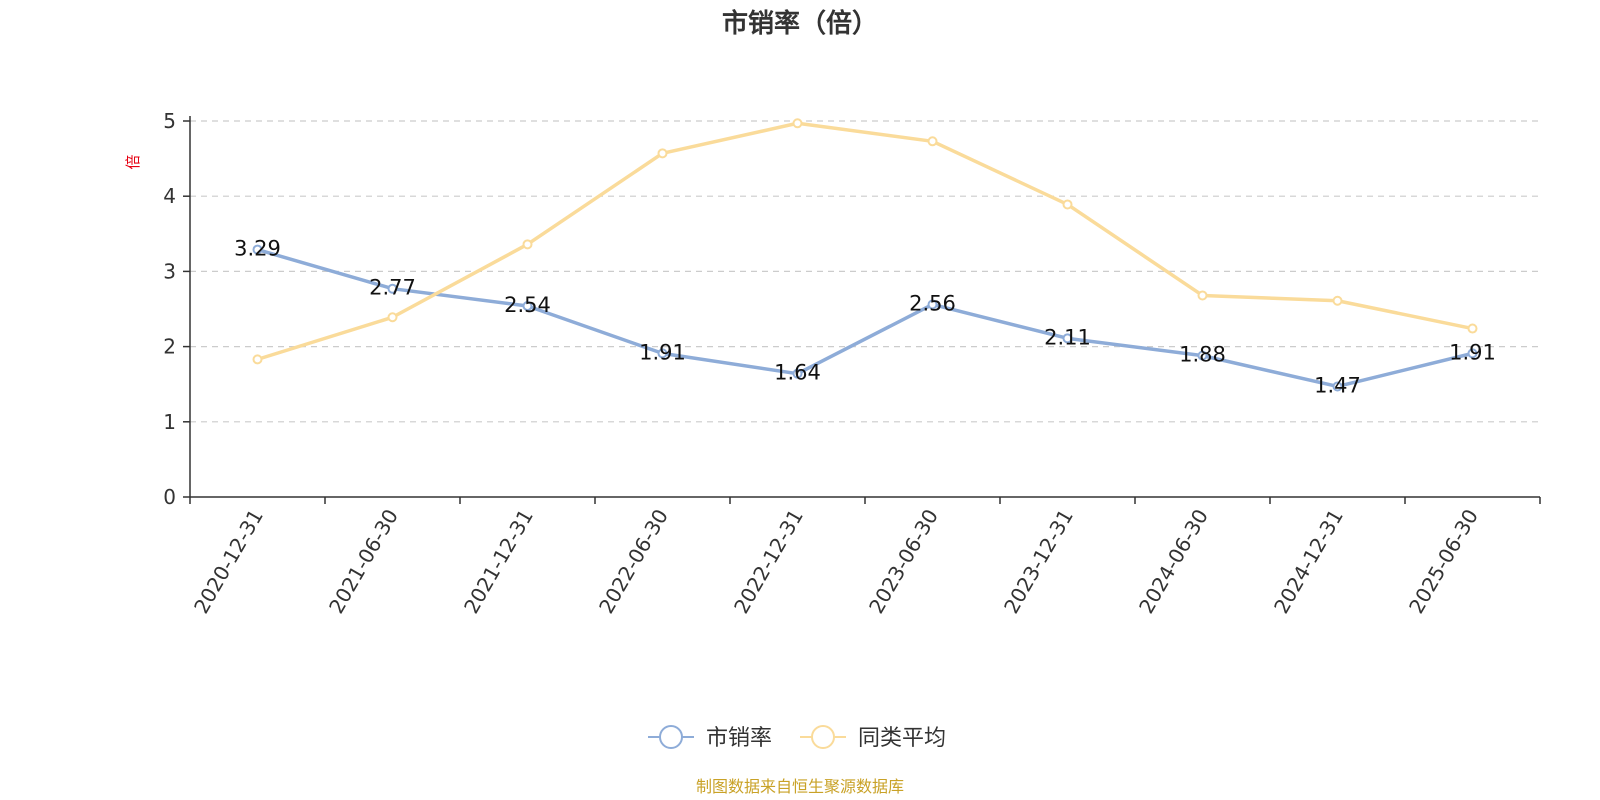 Image resolution: width=1600 pixels, height=800 pixels. What do you see at coordinates (133, 161) in the screenshot?
I see `y-axis-unit: 倍` at bounding box center [133, 161].